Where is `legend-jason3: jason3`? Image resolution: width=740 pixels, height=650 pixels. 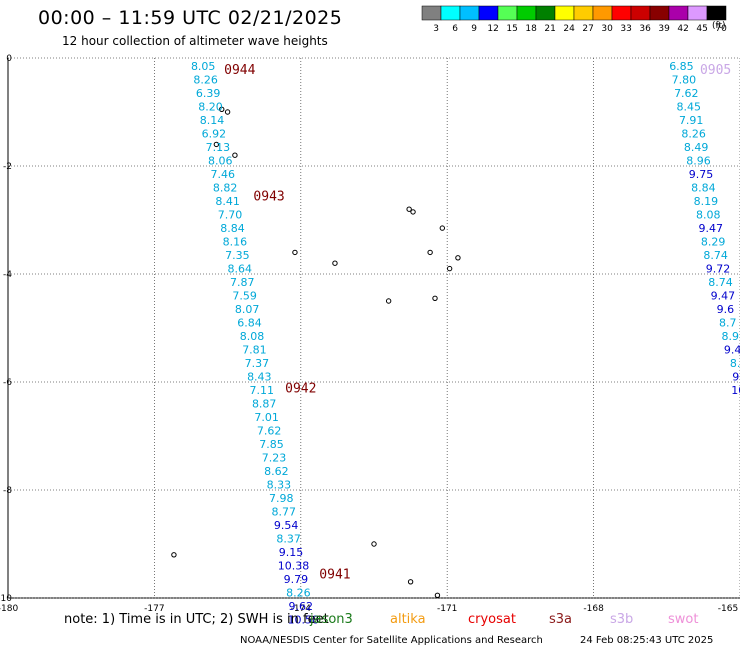
legend-jason3: jason3 is located at coordinates (331, 619).